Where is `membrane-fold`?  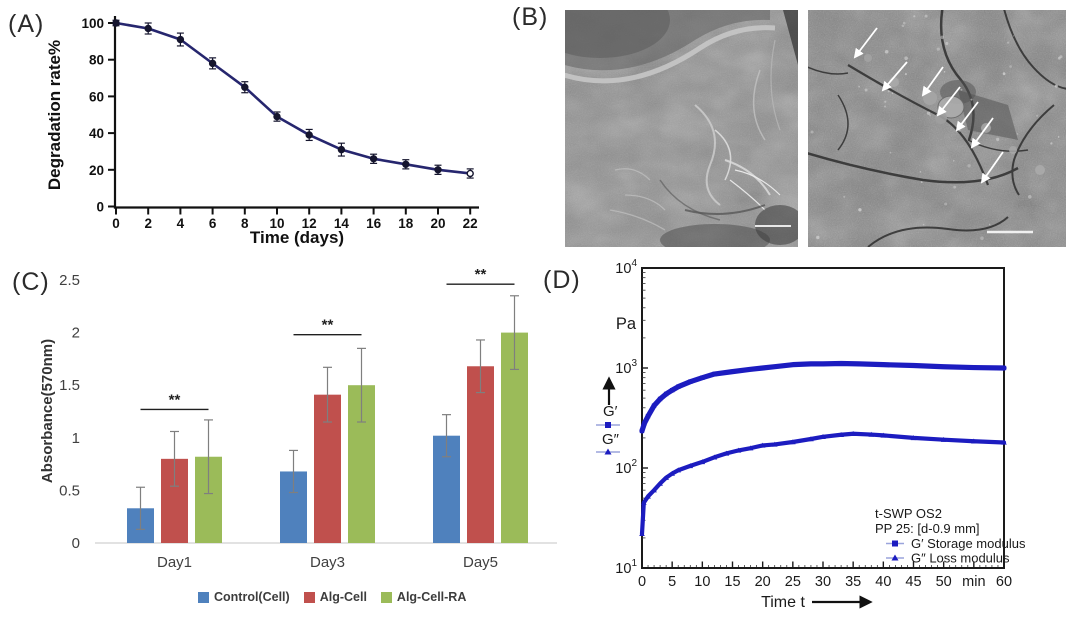 membrane-fold is located at coordinates (681, 47).